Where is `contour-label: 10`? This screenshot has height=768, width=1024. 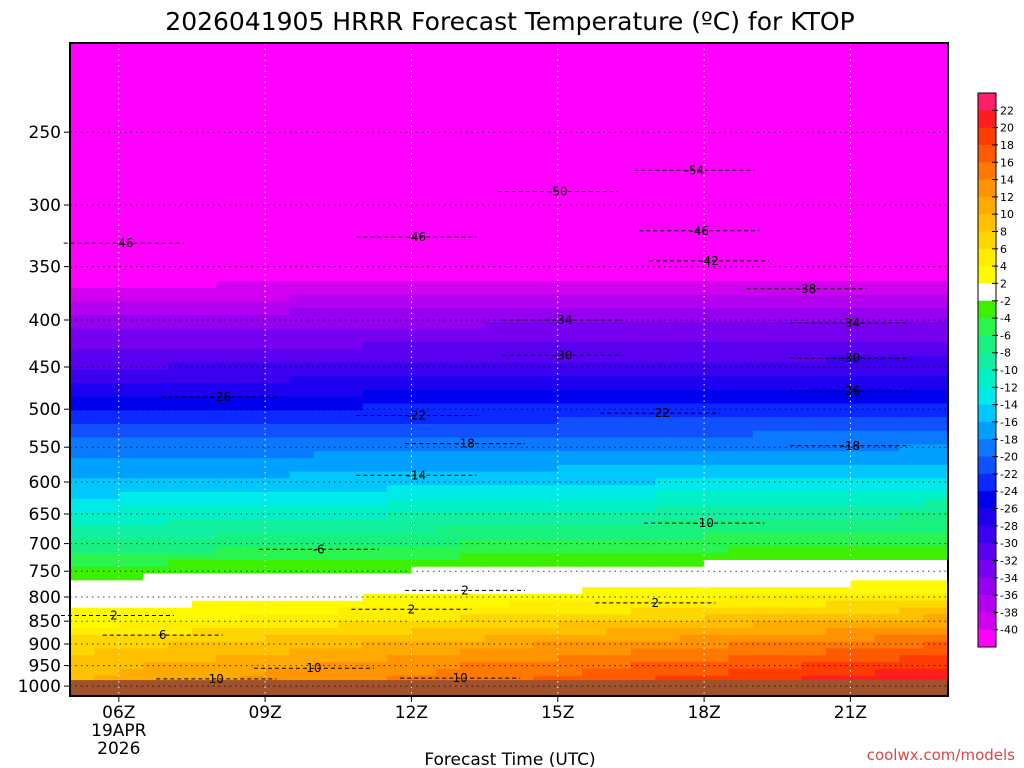 contour-label: 10 is located at coordinates (216, 679).